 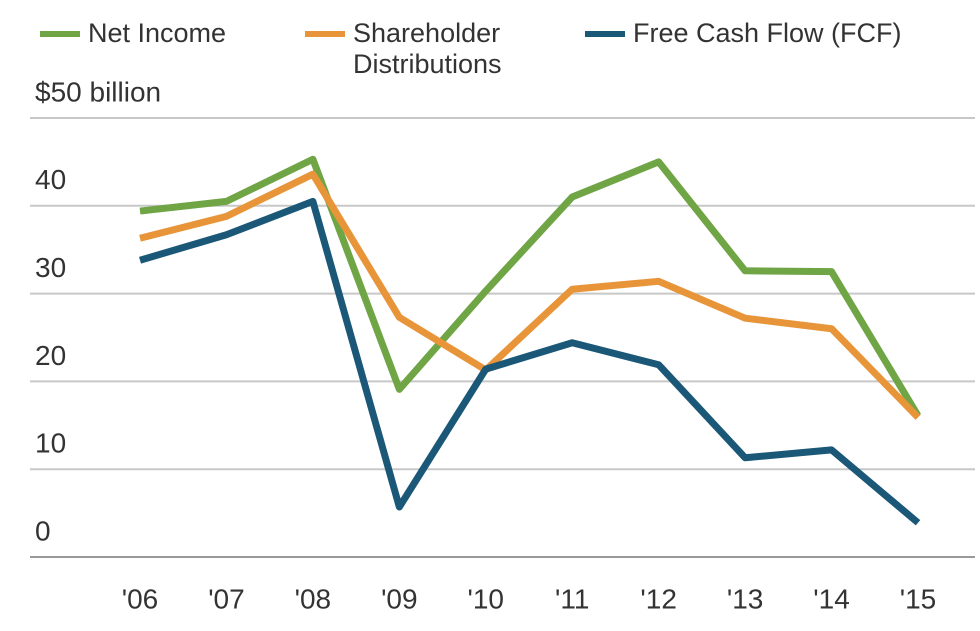 I want to click on x-tick-label: '06, so click(x=140, y=598).